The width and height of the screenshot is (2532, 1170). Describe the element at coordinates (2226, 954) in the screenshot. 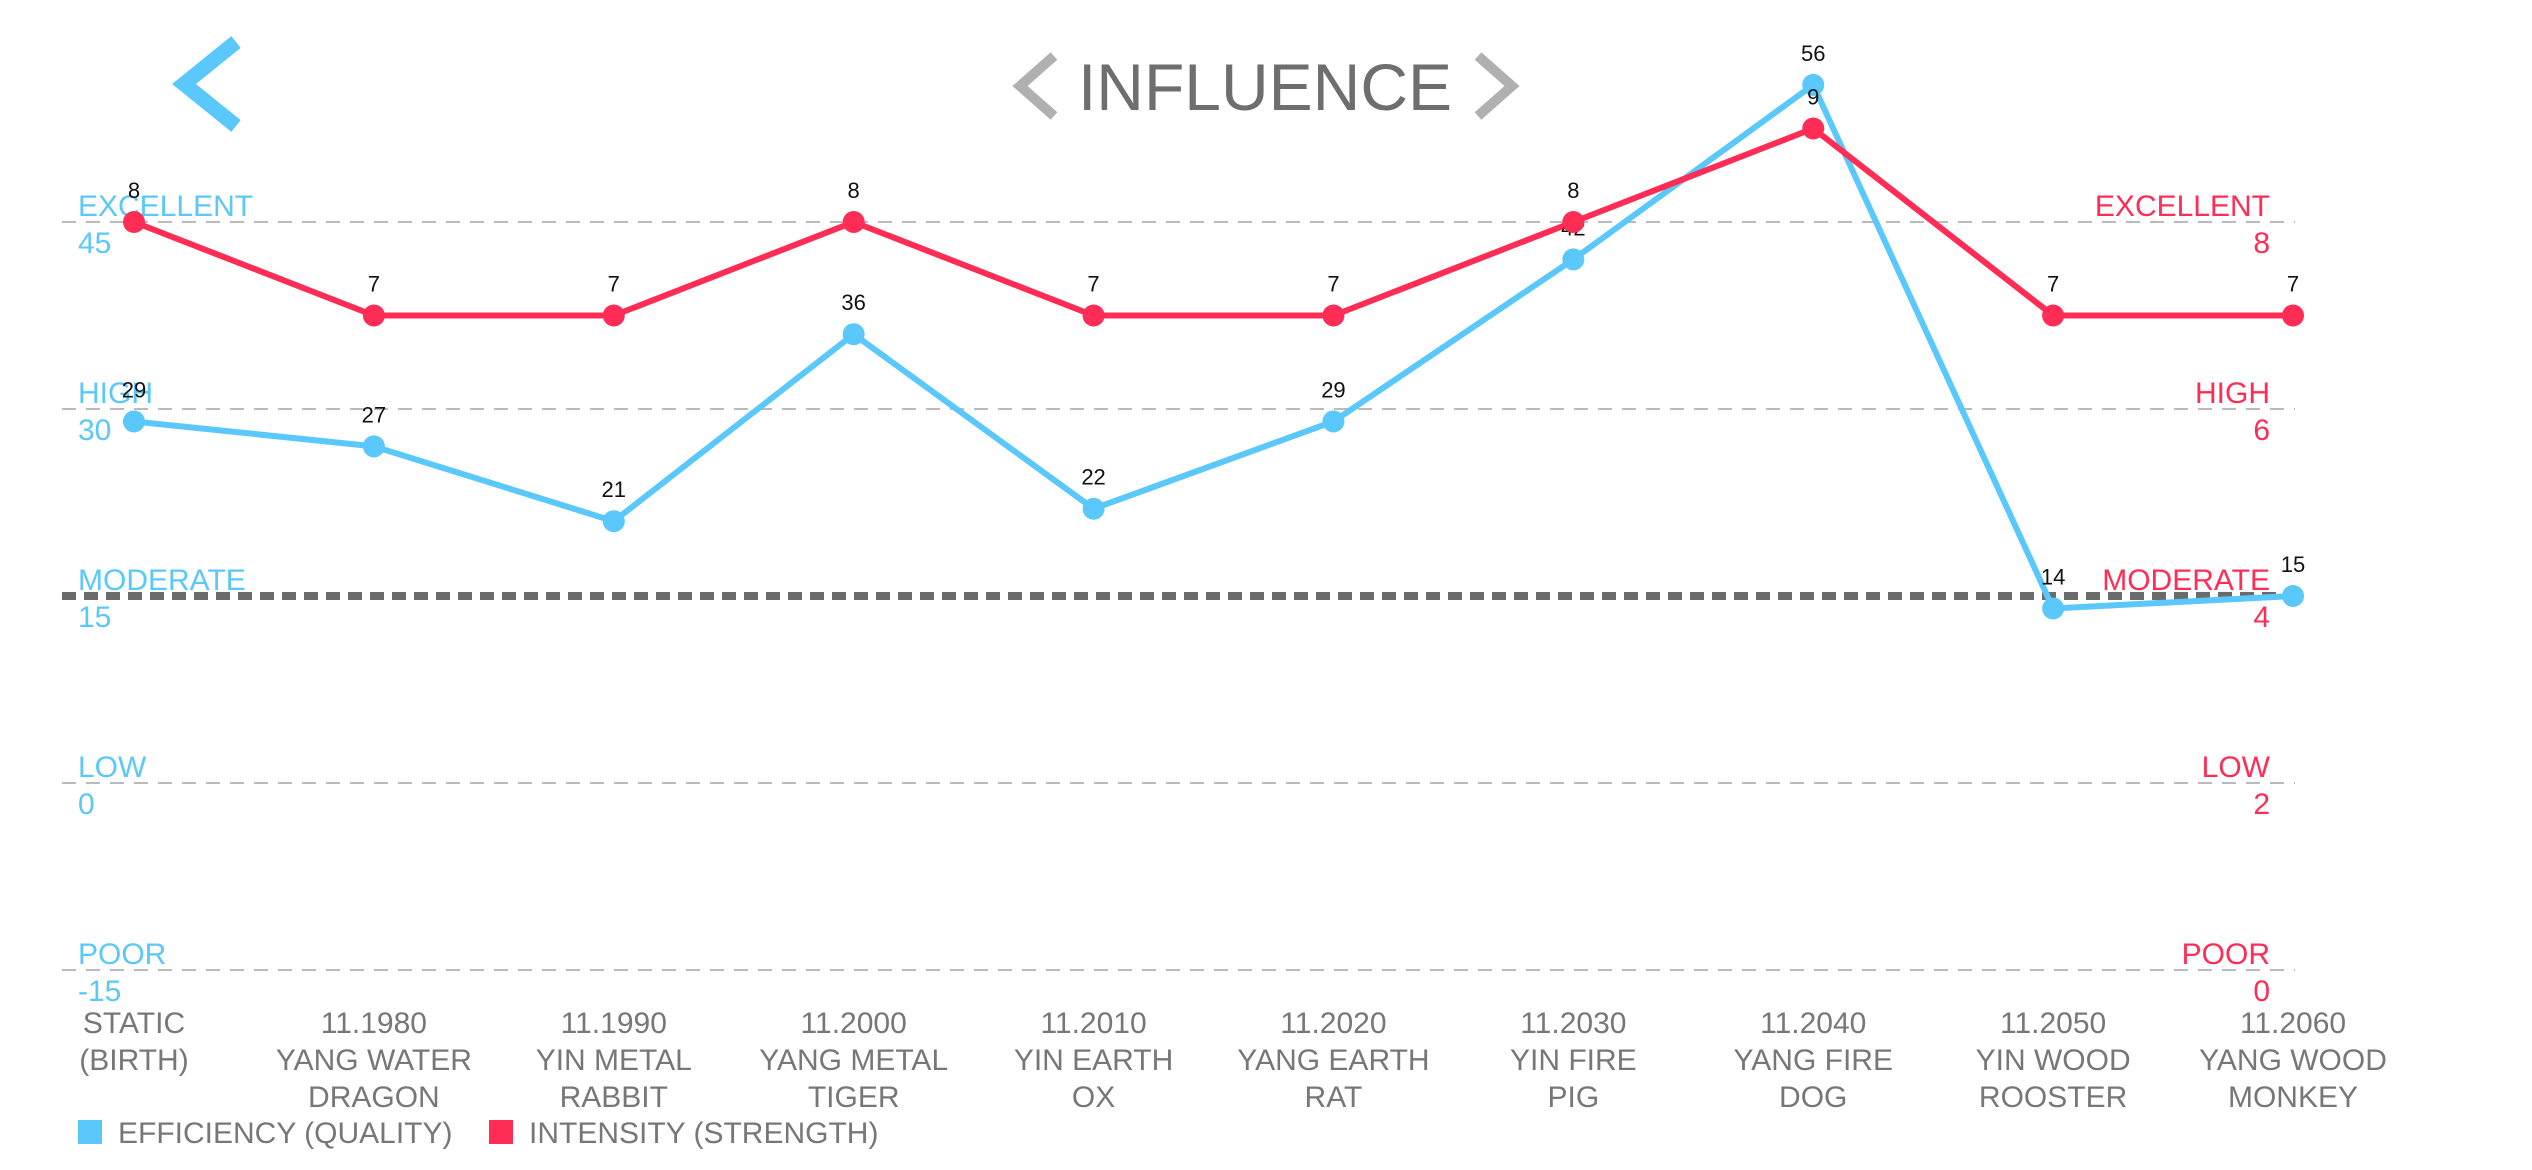

I see `right-band-label: POOR` at that location.